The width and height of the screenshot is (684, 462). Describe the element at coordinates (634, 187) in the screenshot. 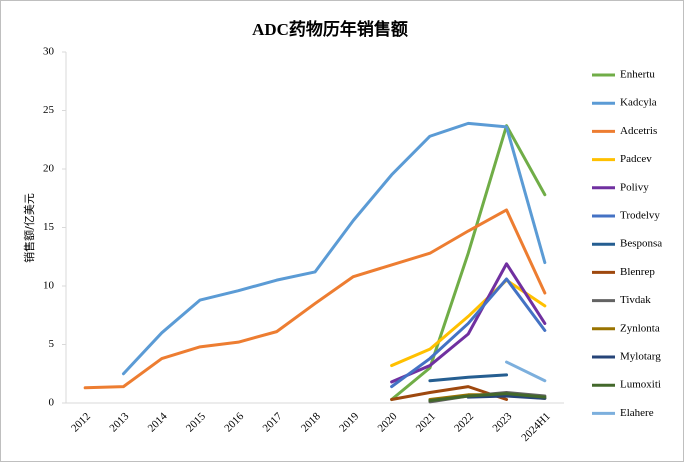

I see `legend-label: Polivy` at that location.